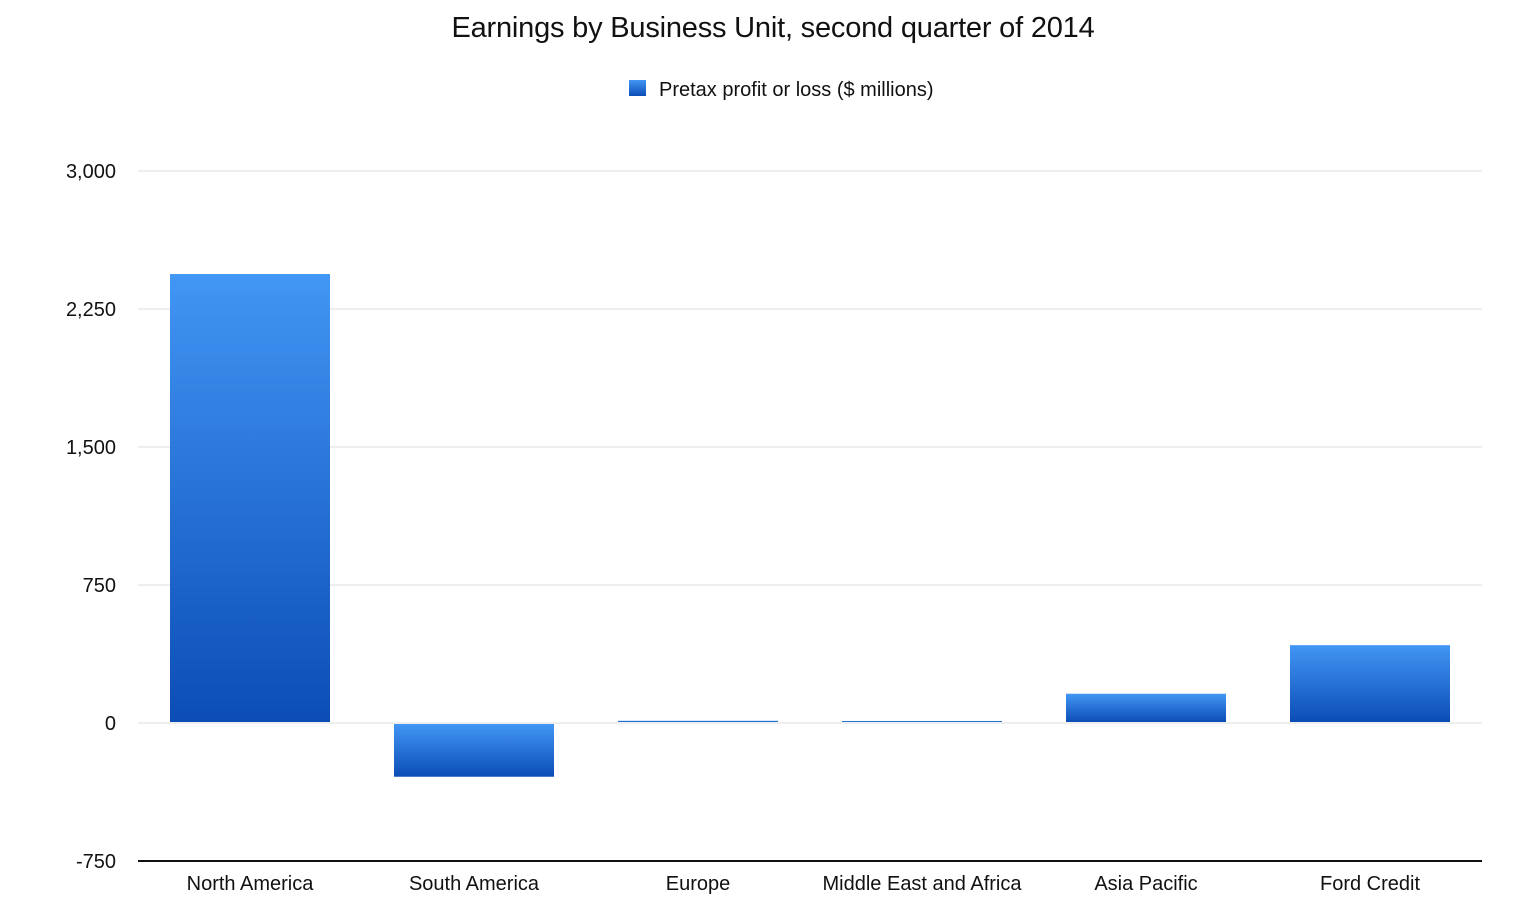 Image resolution: width=1540 pixels, height=924 pixels. I want to click on y-tick-label: -750, so click(96, 862).